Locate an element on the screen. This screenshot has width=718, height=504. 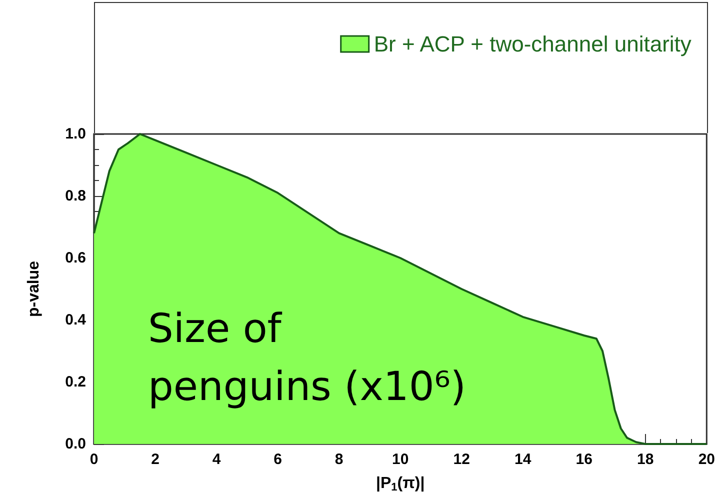
legend-label: Br + ACP + two-channel unitarity is located at coordinates (533, 44).